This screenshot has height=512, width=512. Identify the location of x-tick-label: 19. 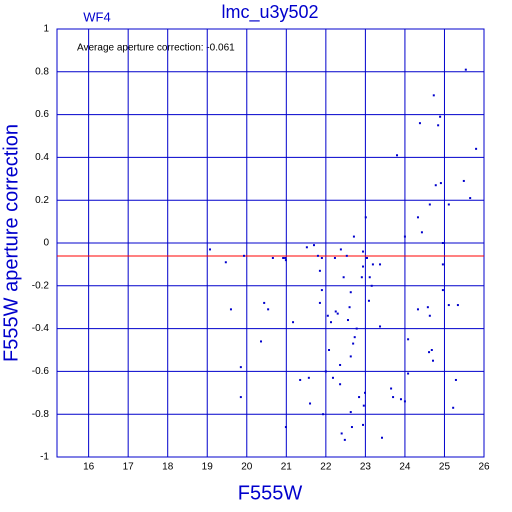
(208, 467).